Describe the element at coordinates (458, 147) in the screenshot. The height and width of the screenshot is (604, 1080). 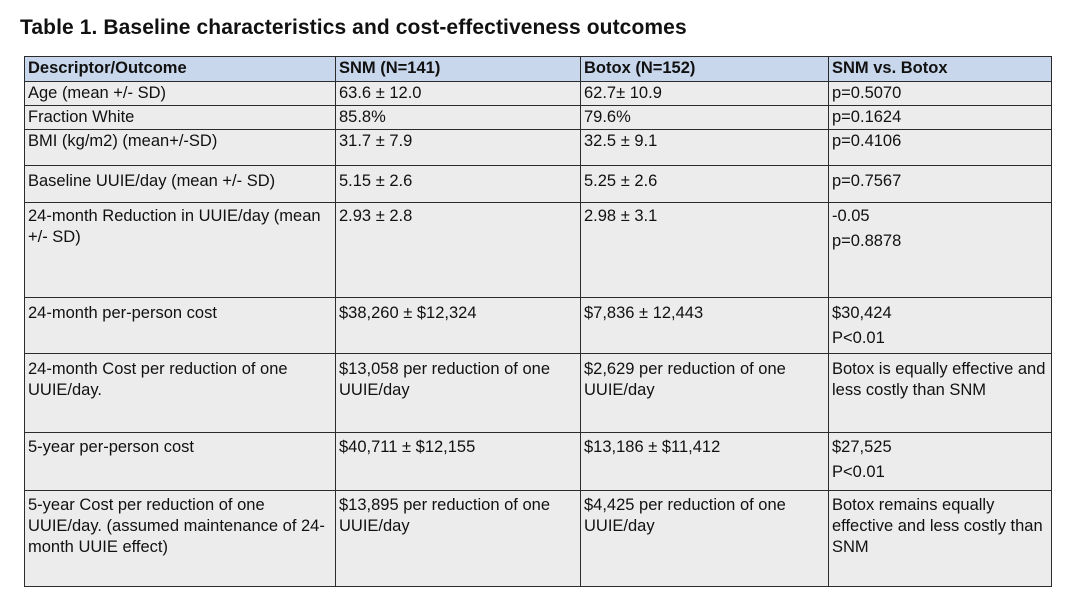
I see `cell-snm: 31.7 ± 7.9` at that location.